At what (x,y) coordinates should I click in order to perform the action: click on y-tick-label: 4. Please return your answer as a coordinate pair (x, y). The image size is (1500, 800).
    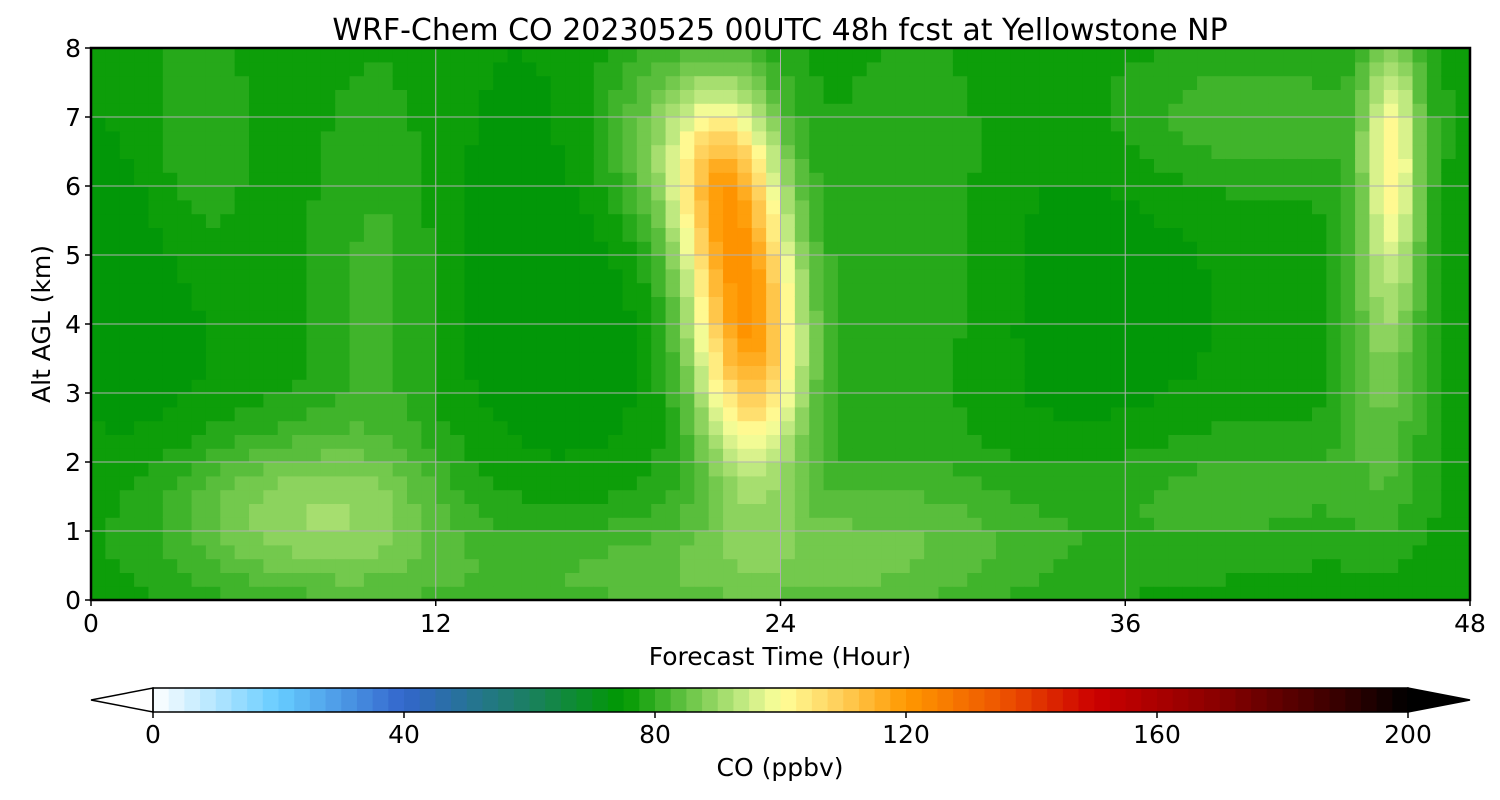
    Looking at the image, I should click on (73, 324).